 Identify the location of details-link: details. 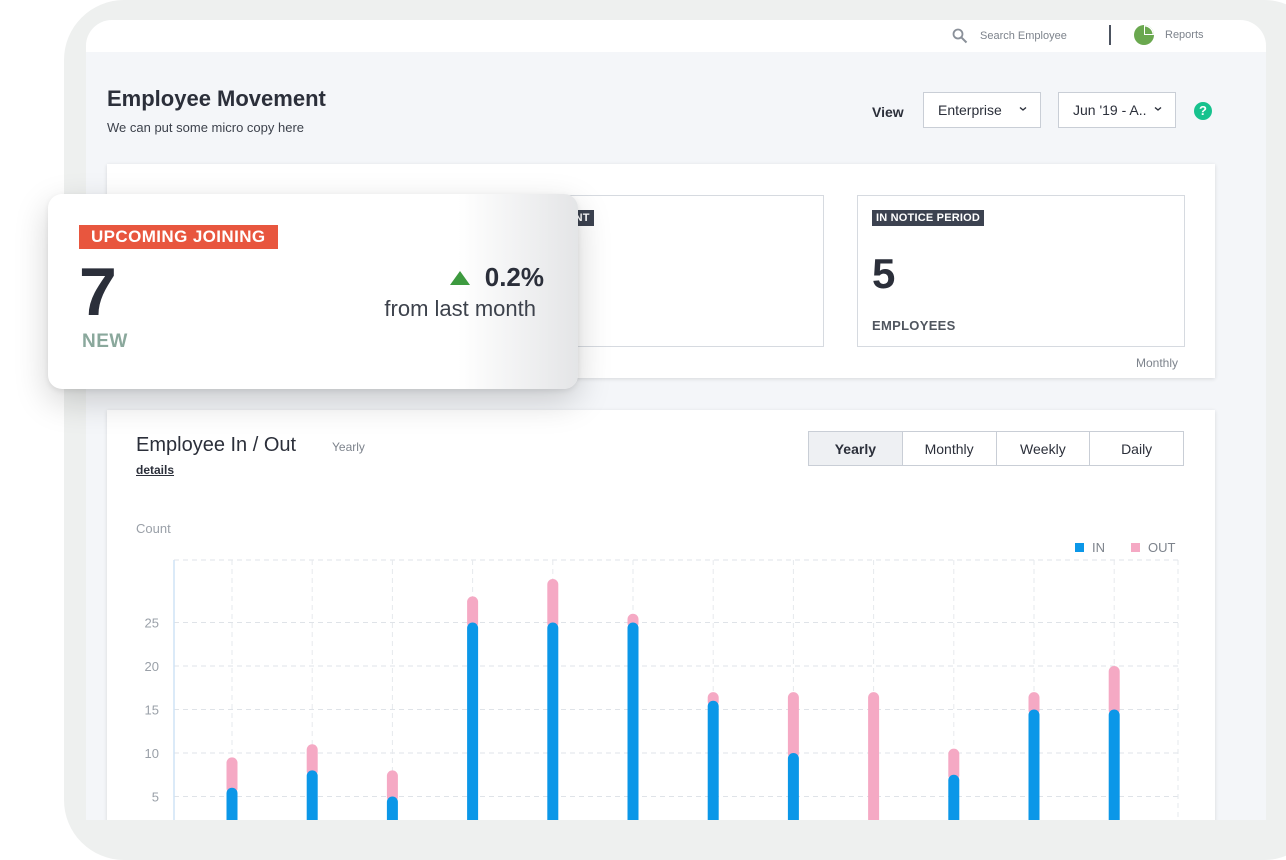
(155, 470).